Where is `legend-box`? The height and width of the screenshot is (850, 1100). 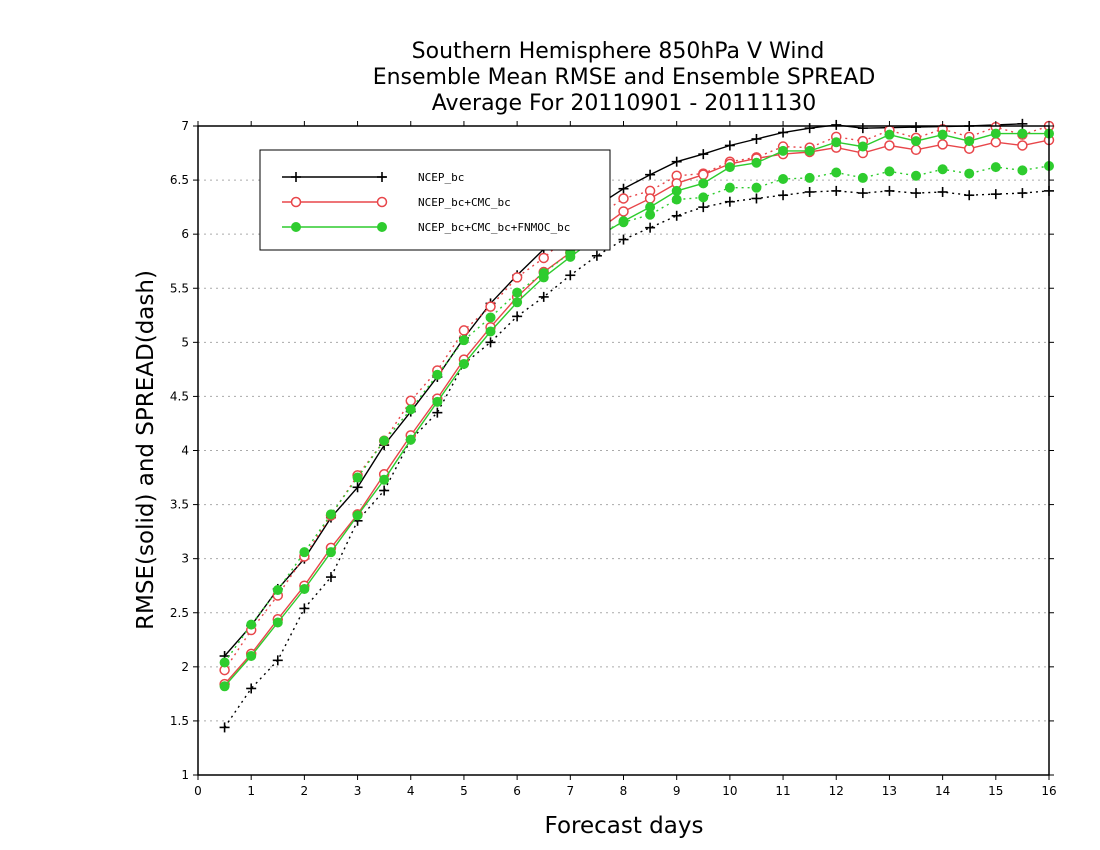
legend-box is located at coordinates (435, 200).